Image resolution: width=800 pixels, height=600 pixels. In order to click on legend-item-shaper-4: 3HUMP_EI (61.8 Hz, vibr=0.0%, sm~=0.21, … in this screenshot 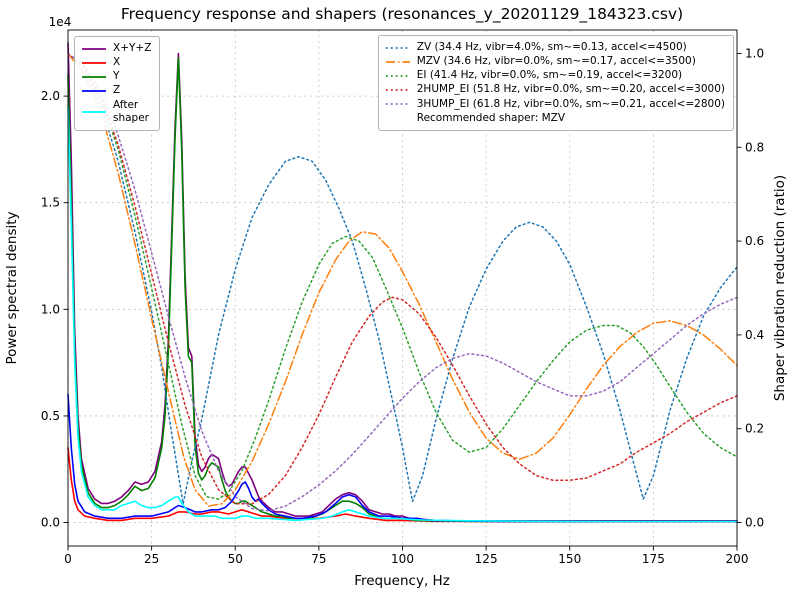, I will do `click(555, 104)`.